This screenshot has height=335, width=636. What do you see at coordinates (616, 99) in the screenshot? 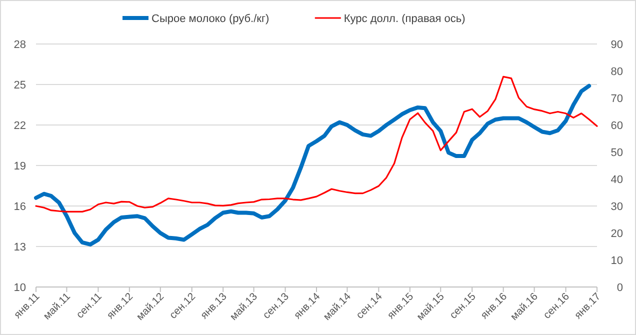
I see `y2-tick-label: 70` at bounding box center [616, 99].